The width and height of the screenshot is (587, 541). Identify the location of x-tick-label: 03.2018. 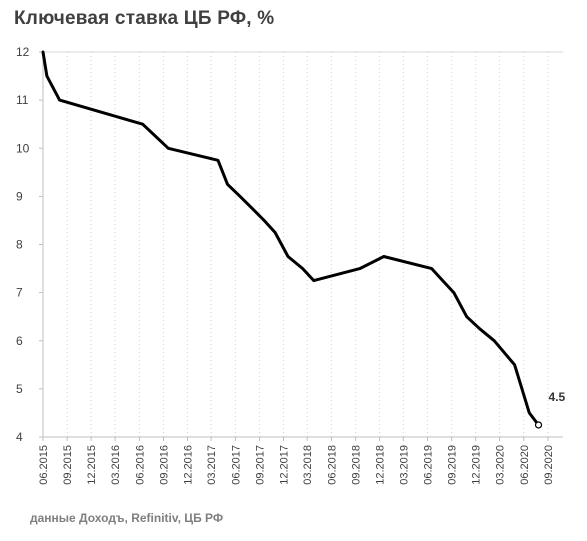
(308, 465).